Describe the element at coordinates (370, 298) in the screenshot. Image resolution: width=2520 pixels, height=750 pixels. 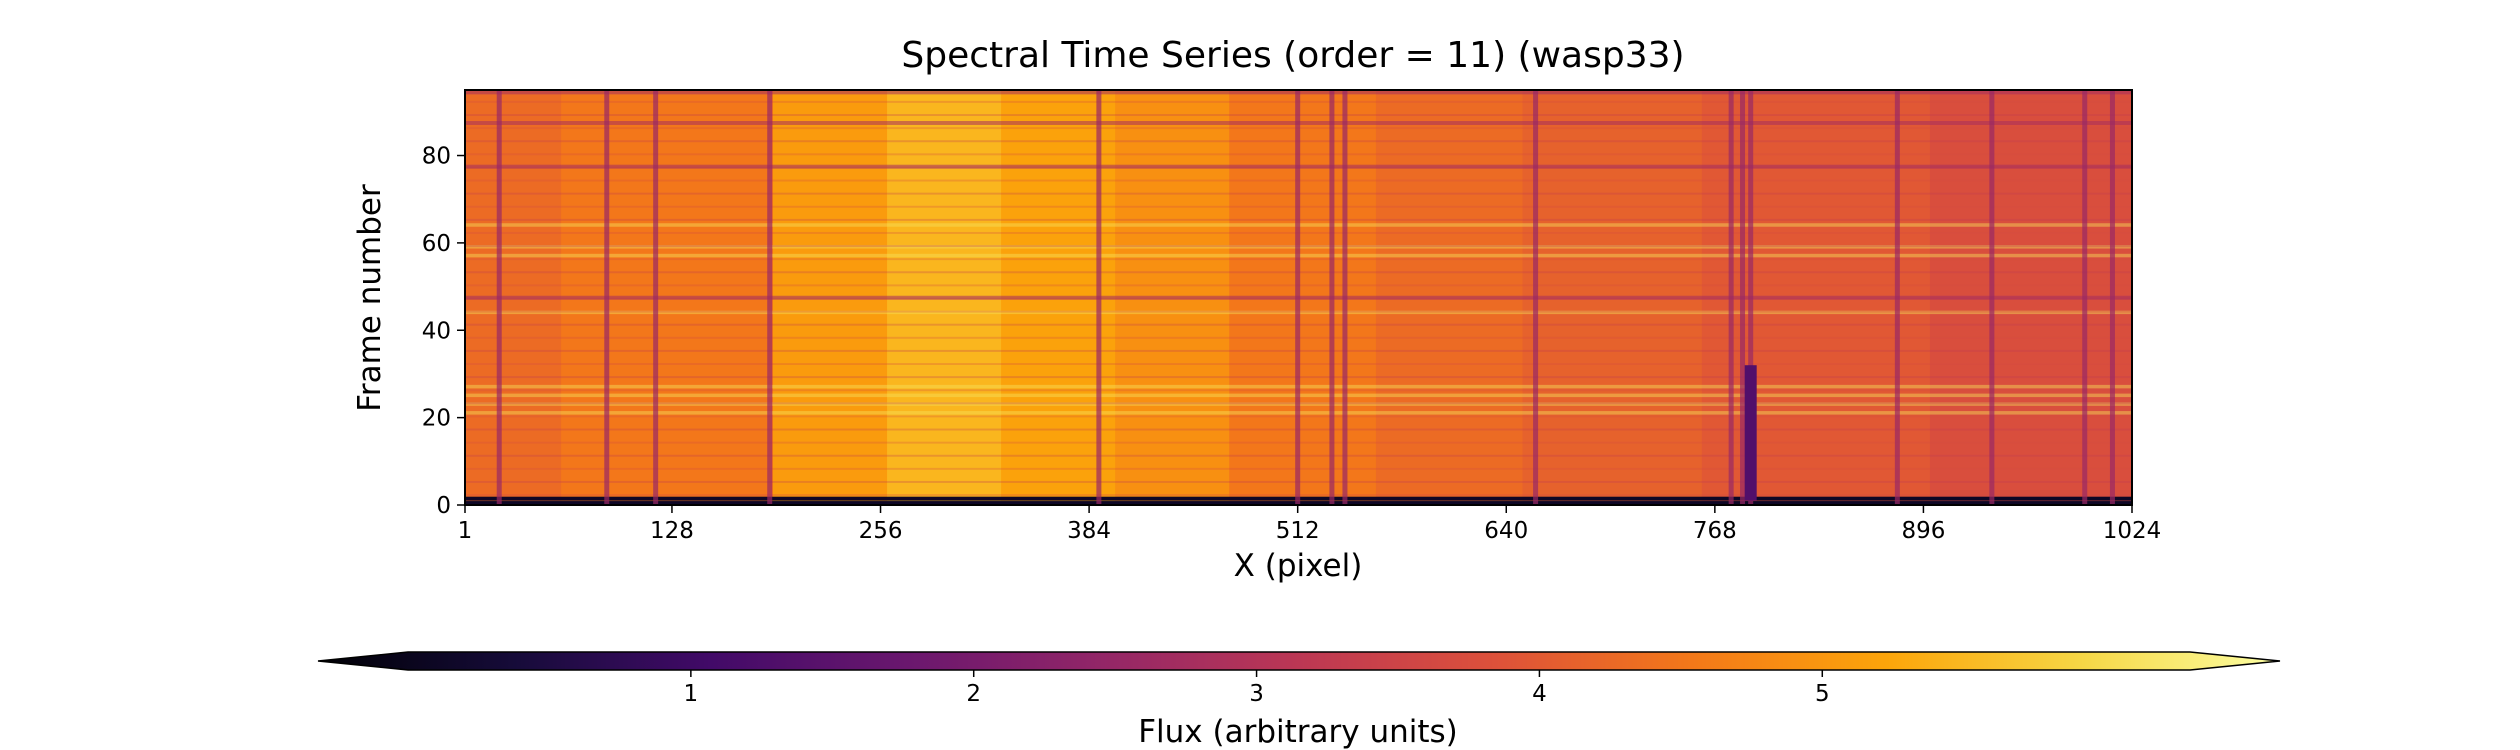
I see `y-axis-label: Frame number` at that location.